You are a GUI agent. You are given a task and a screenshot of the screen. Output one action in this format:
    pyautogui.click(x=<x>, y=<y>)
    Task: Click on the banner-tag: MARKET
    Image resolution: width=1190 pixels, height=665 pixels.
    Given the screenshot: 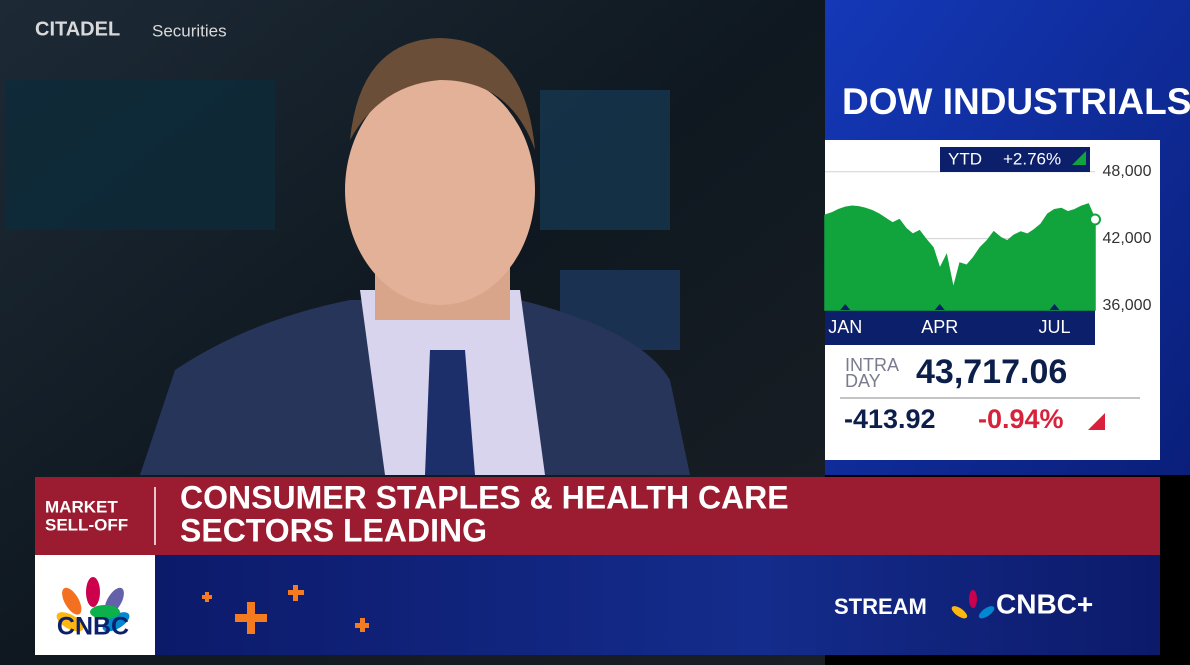 What is the action you would take?
    pyautogui.click(x=81, y=506)
    